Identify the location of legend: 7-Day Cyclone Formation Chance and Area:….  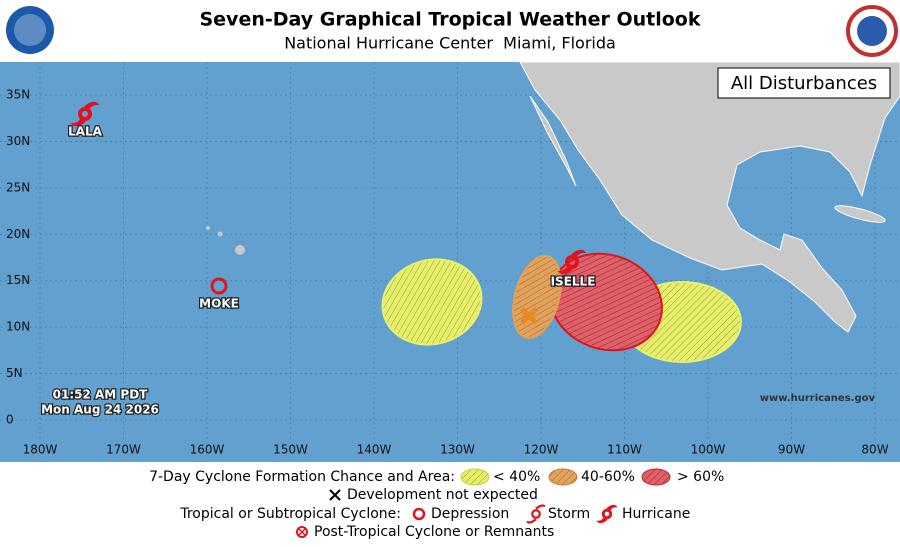
(436, 504).